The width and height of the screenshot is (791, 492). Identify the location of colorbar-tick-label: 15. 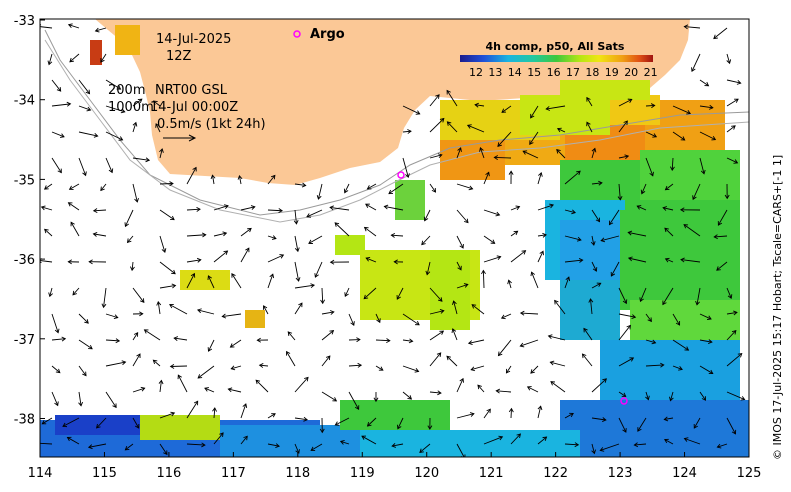
(534, 72).